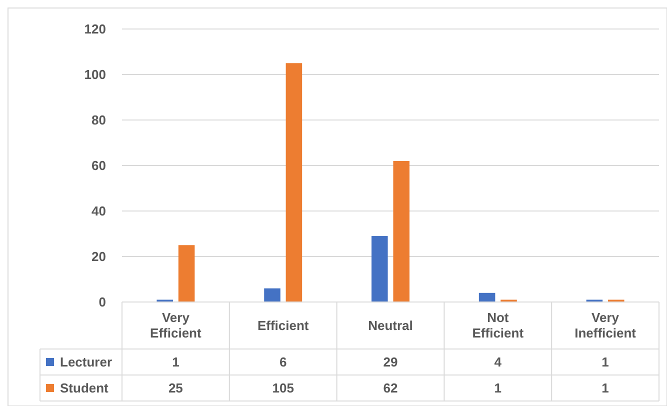 The image size is (667, 406). Describe the element at coordinates (605, 325) in the screenshot. I see `x-tick-label: Very Inefficient` at that location.